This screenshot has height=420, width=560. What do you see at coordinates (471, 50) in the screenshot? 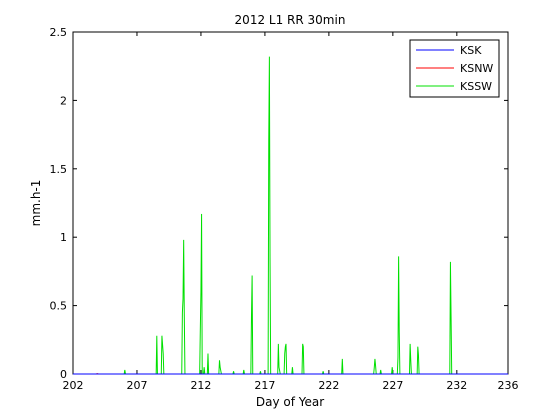
I see `legend-label-ksk: KSK` at bounding box center [471, 50].